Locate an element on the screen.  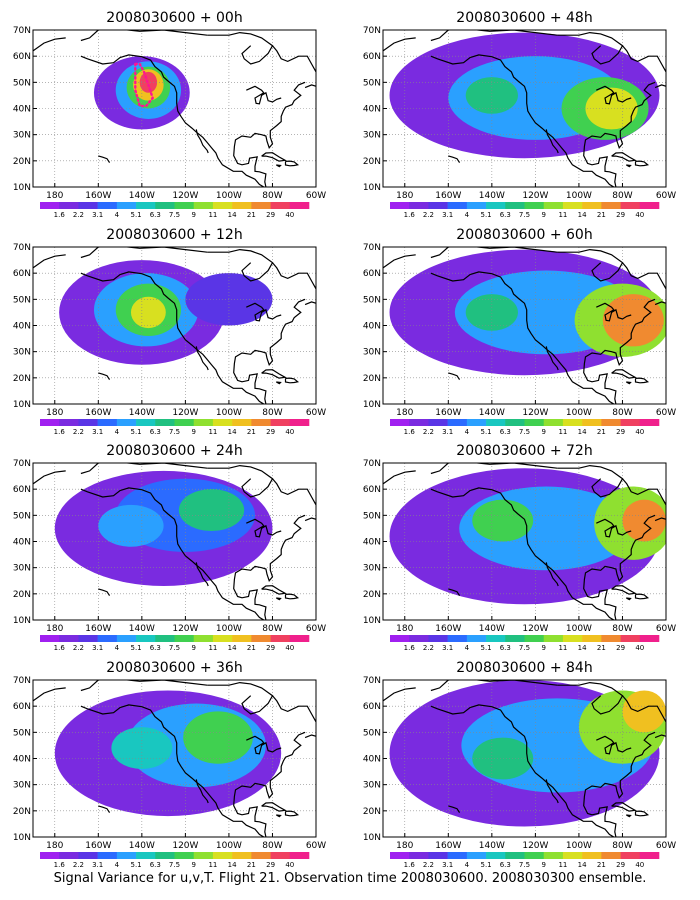
panel-title: 2008030600 + 48h is located at coordinates (524, 18).